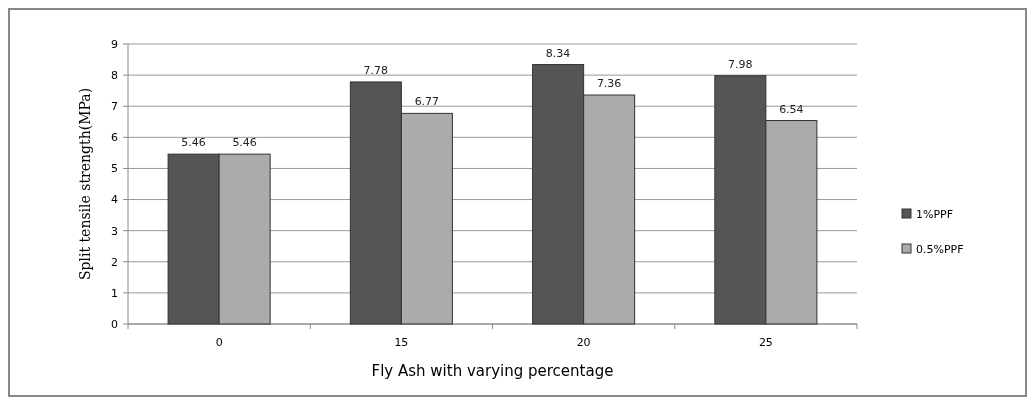 Image resolution: width=1035 pixels, height=405 pixels. I want to click on data-label: 6.54, so click(791, 109).